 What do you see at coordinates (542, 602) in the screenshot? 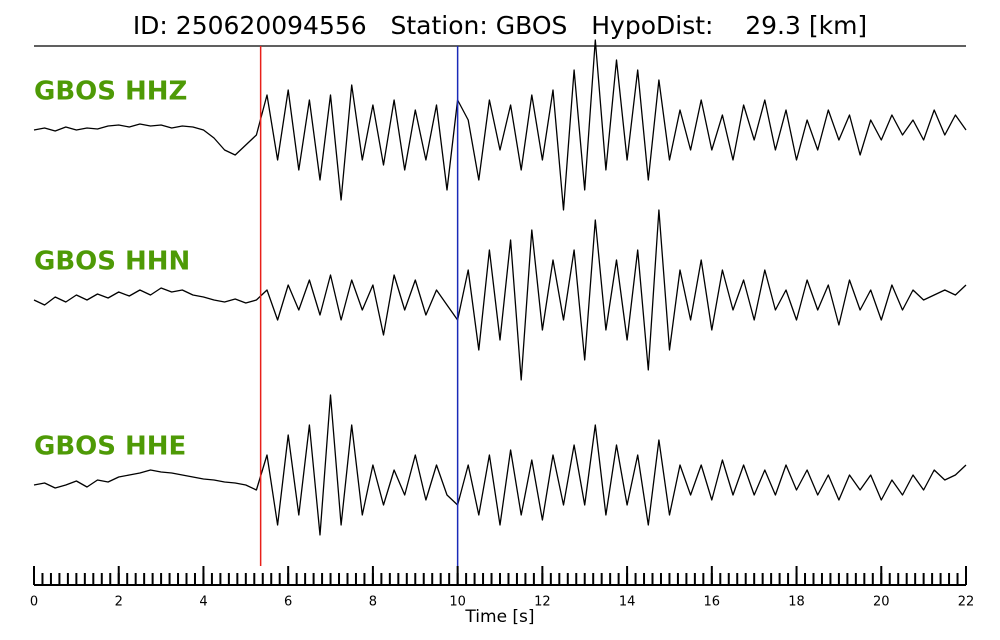
I see `x-tick-label: 12` at bounding box center [542, 602].